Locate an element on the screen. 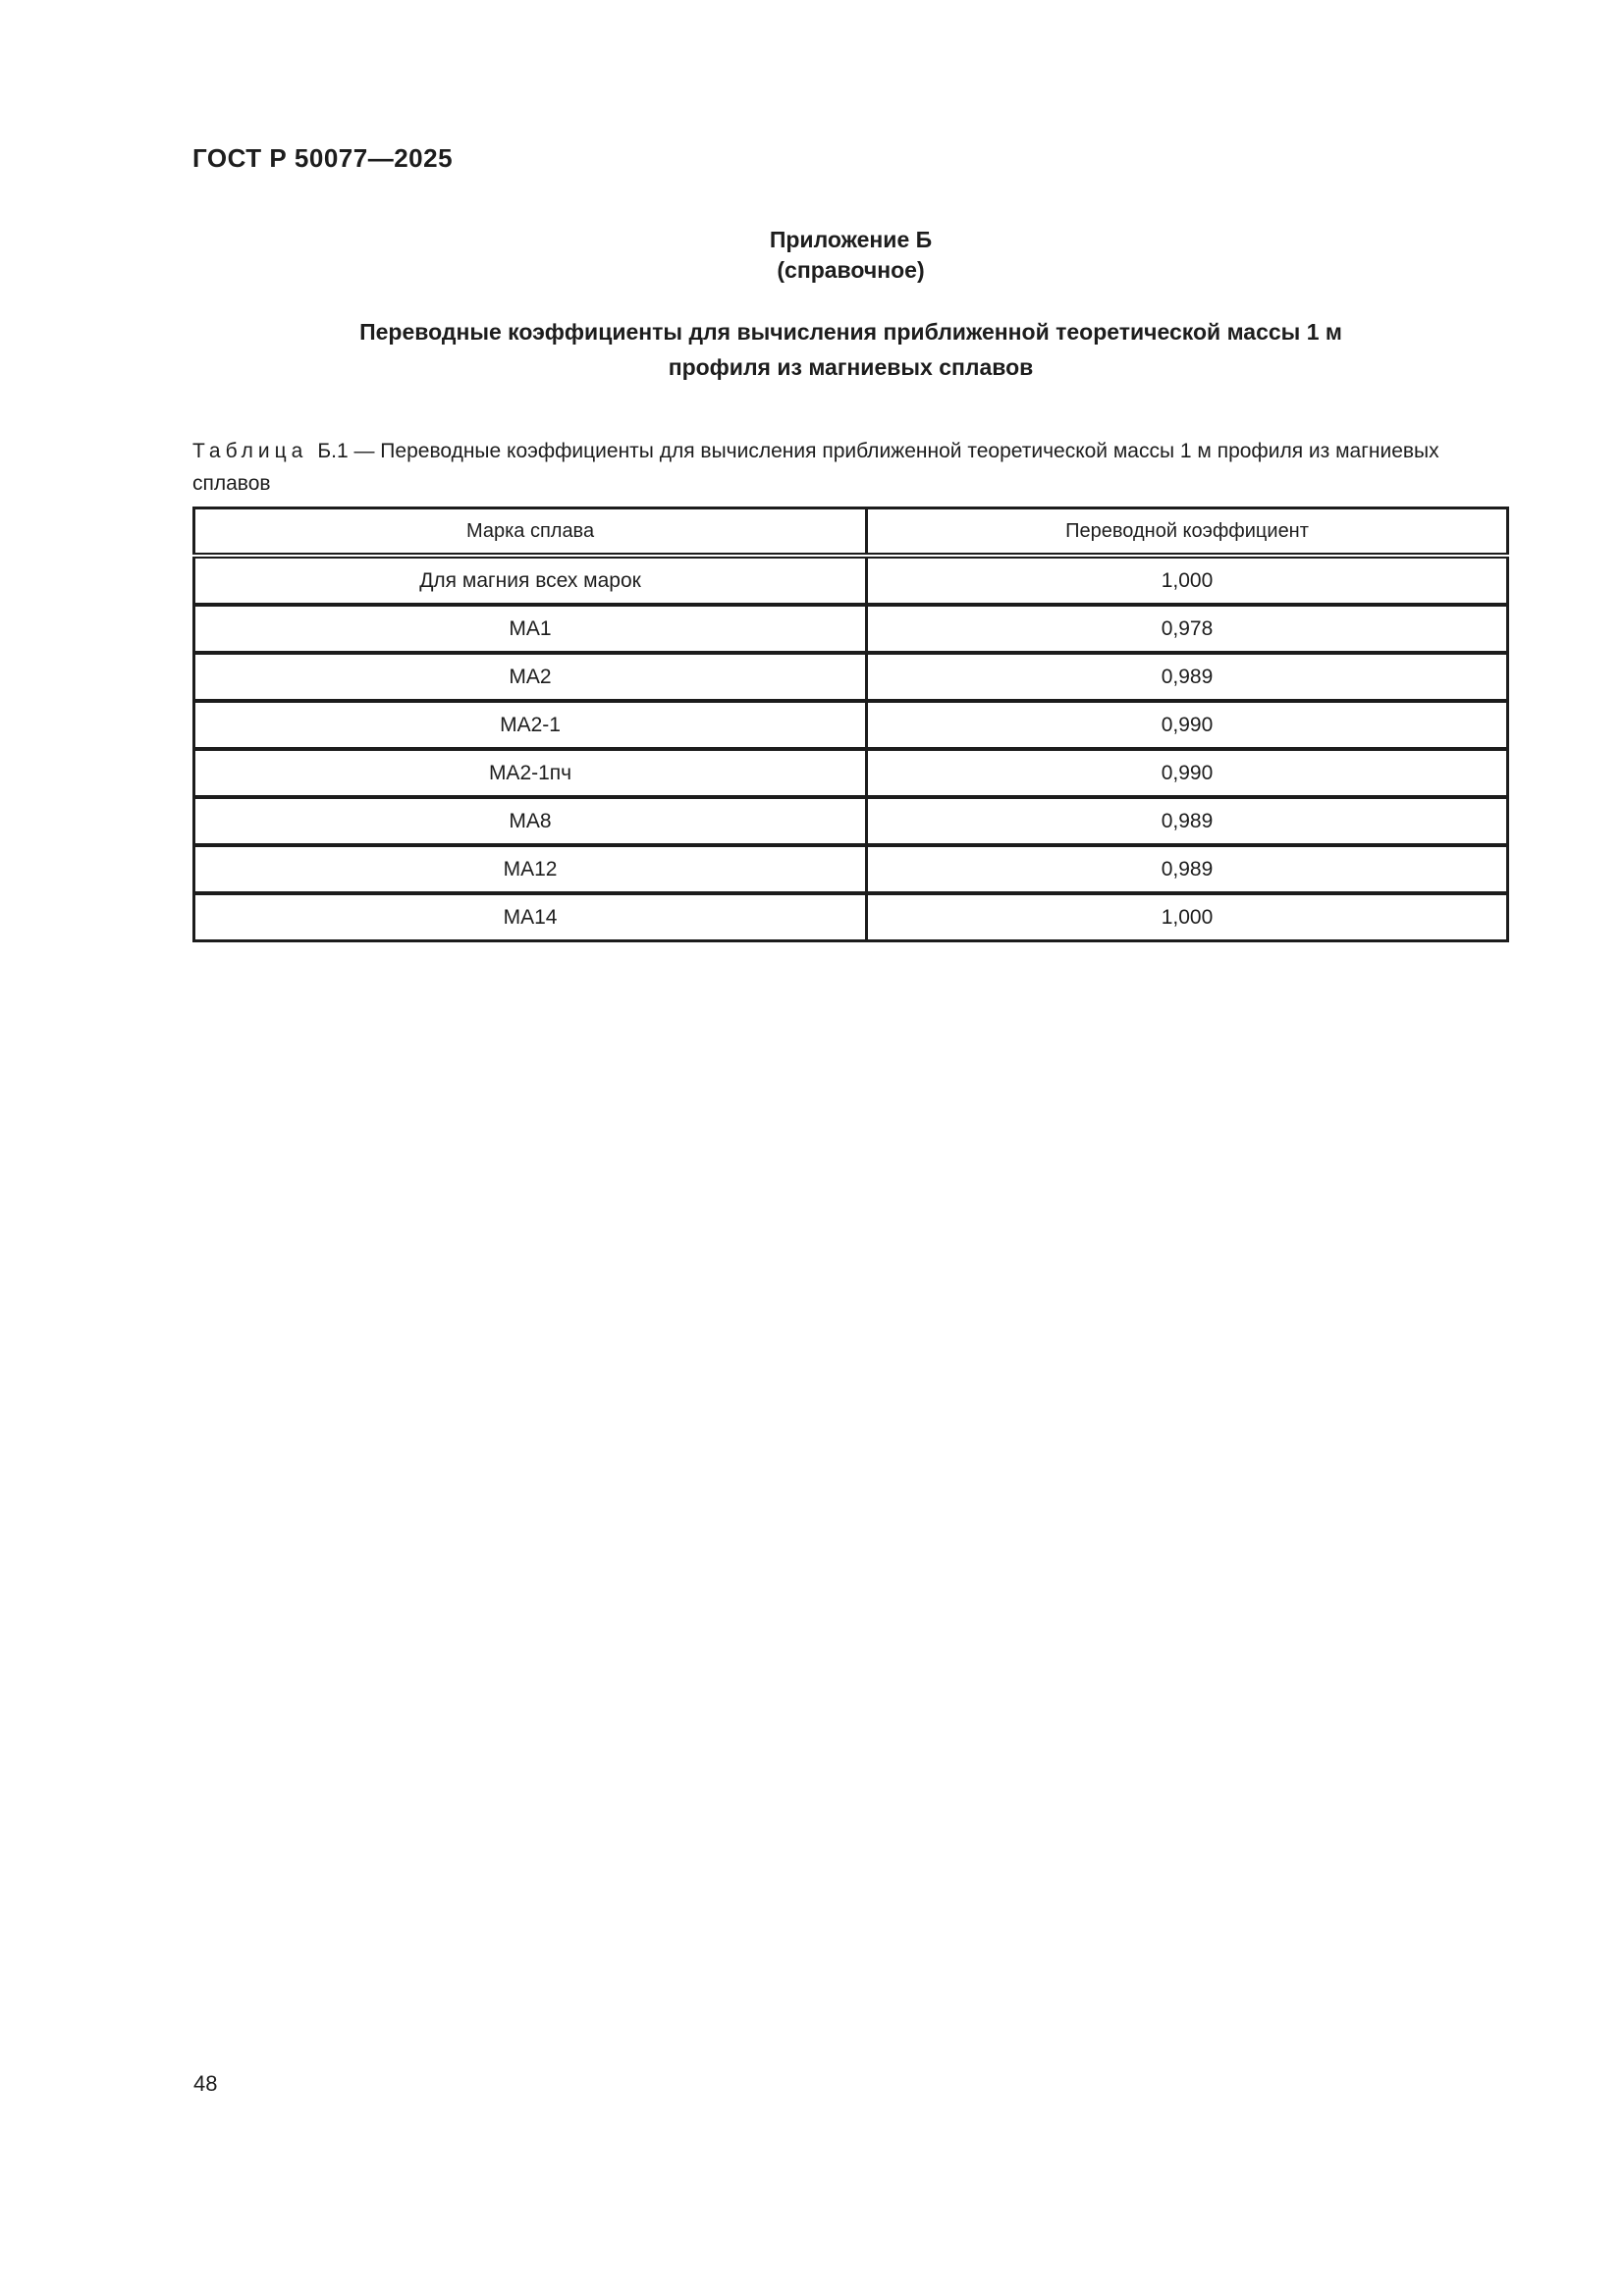  table-row: МА2-1пч 0,990 is located at coordinates (850, 773).